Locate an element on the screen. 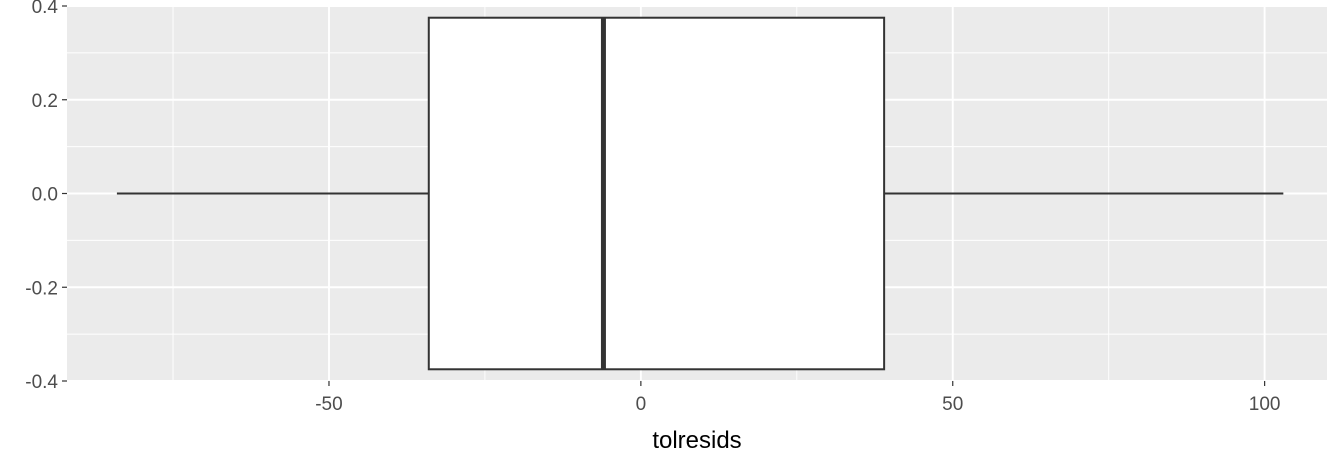 This screenshot has width=1344, height=470. y-tick-label: 0.2 is located at coordinates (45, 101).